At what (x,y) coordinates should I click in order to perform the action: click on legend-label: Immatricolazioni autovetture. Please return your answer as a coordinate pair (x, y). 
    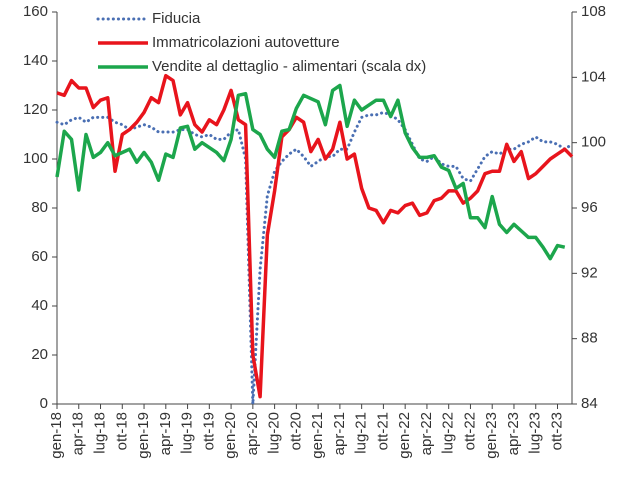
    Looking at the image, I should click on (246, 42).